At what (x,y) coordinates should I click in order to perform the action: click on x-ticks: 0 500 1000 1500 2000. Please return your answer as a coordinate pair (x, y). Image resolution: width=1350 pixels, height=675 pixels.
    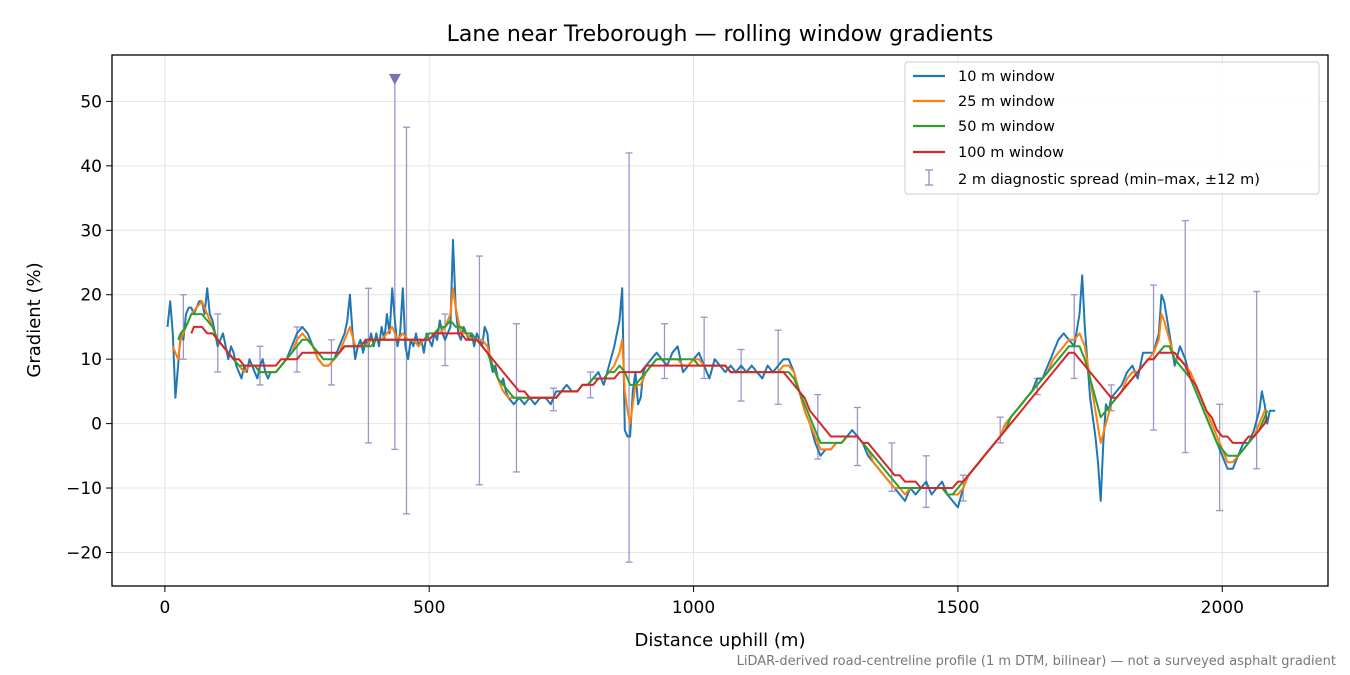
    Looking at the image, I should click on (701, 602).